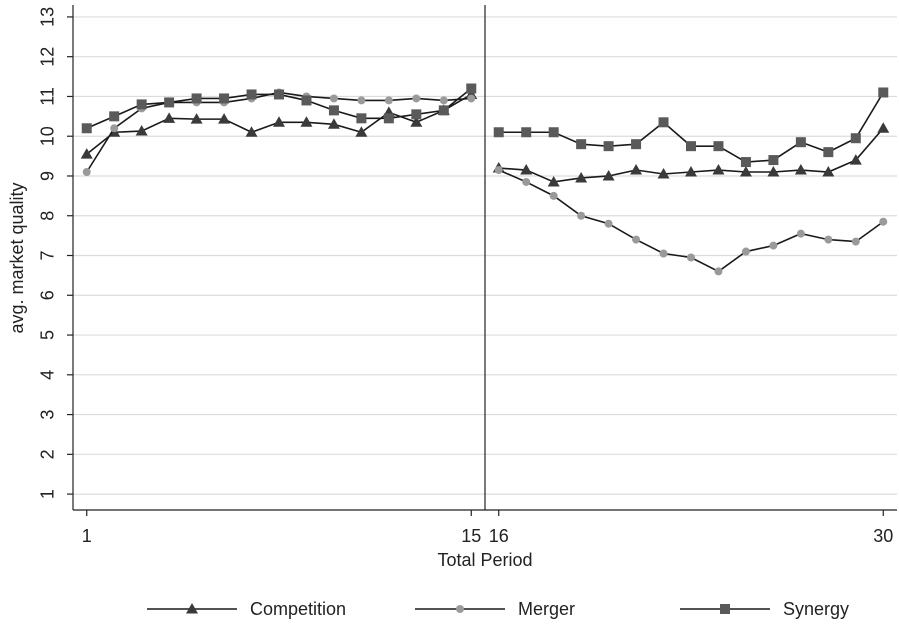 The height and width of the screenshot is (627, 899). What do you see at coordinates (546, 609) in the screenshot?
I see `legend-label: Merger` at bounding box center [546, 609].